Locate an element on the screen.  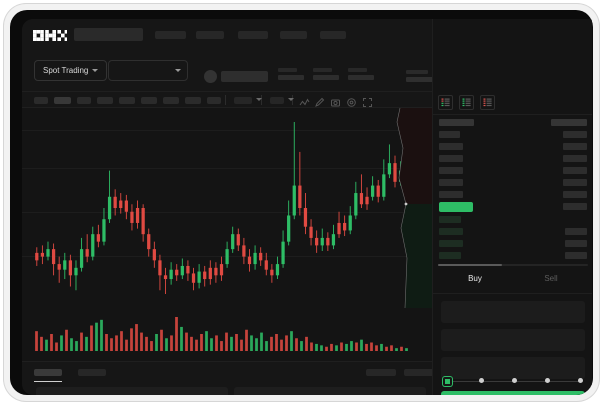
order-book is located at coordinates (512, 188).